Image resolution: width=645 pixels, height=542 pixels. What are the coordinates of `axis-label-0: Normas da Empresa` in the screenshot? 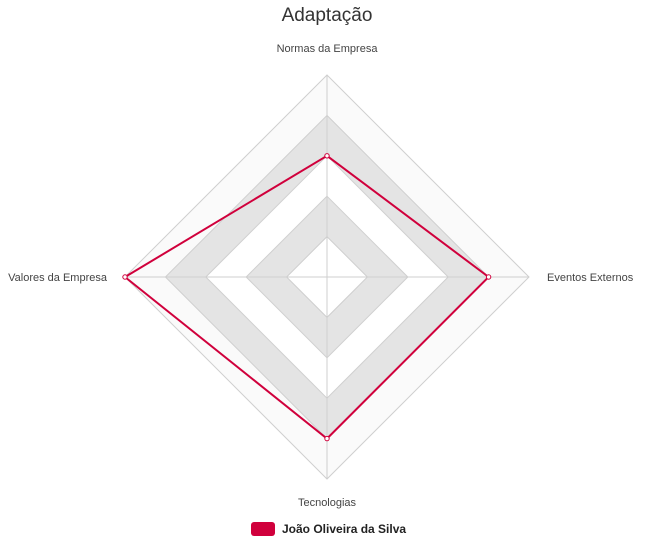 It's located at (328, 49).